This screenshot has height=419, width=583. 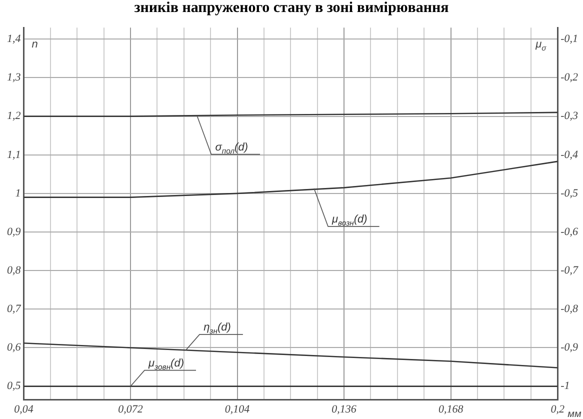 What do you see at coordinates (451, 409) in the screenshot?
I see `x-tick-label: 0,168` at bounding box center [451, 409].